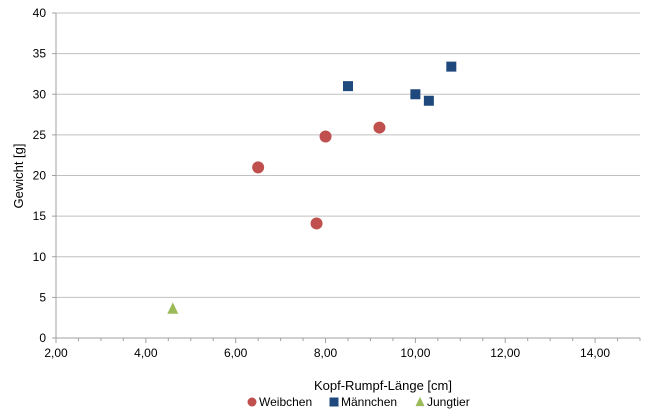 The height and width of the screenshot is (419, 655). What do you see at coordinates (42, 338) in the screenshot?
I see `y-tick-label: 0` at bounding box center [42, 338].